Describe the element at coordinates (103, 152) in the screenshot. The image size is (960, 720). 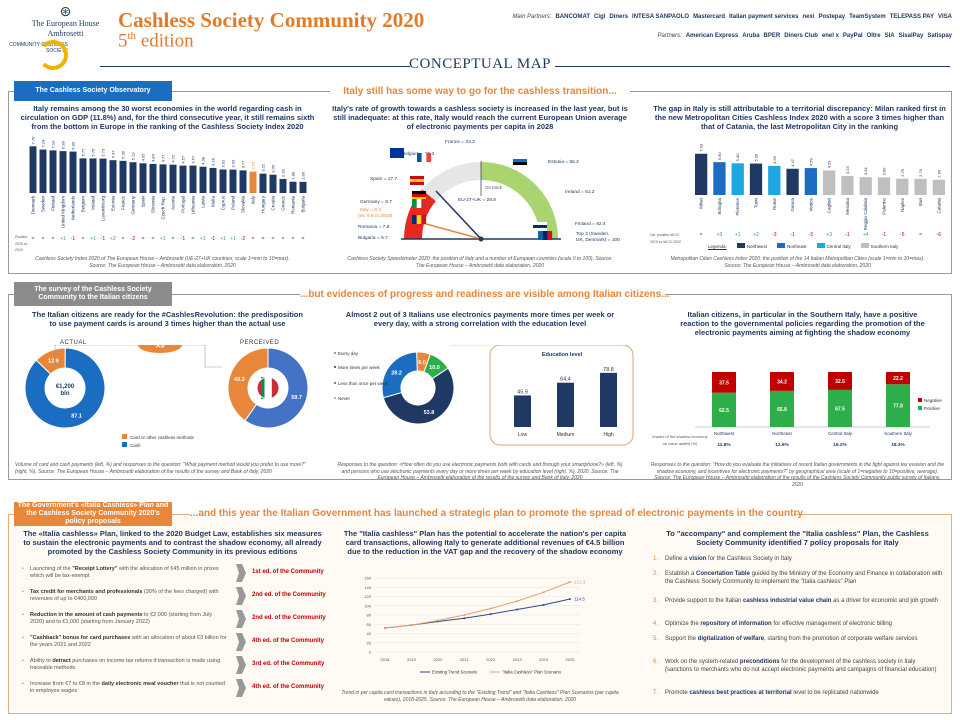
I see `value-label: 5.73` at that location.